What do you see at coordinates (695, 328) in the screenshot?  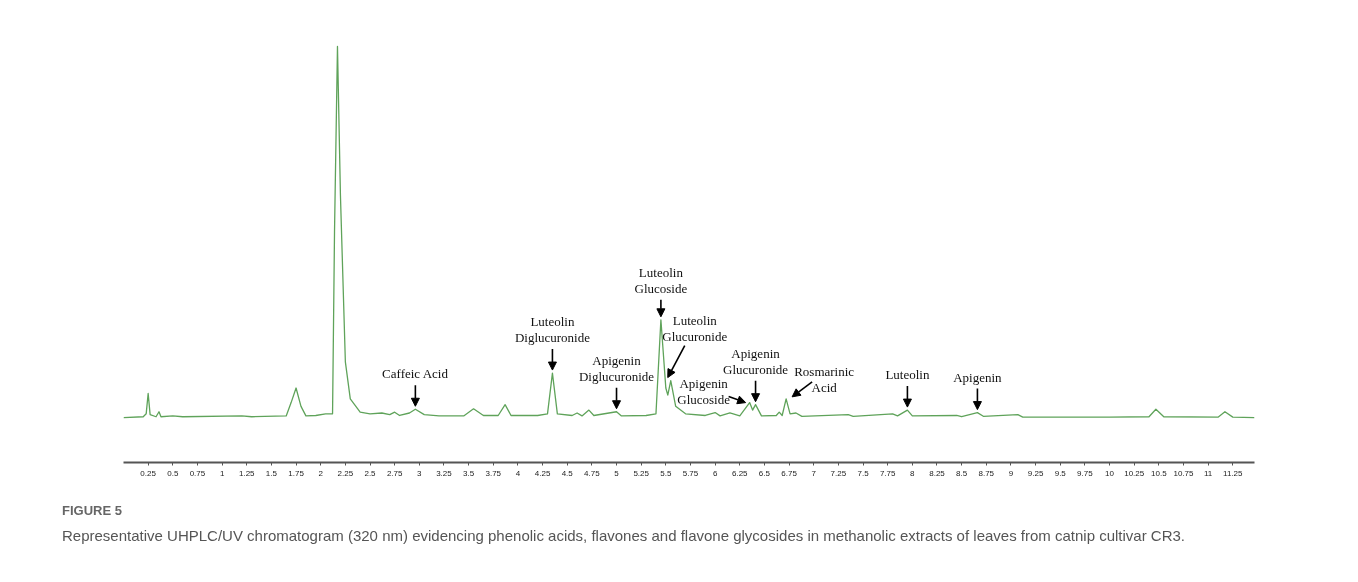 I see `annotation: Luteolin Glucuronide` at bounding box center [695, 328].